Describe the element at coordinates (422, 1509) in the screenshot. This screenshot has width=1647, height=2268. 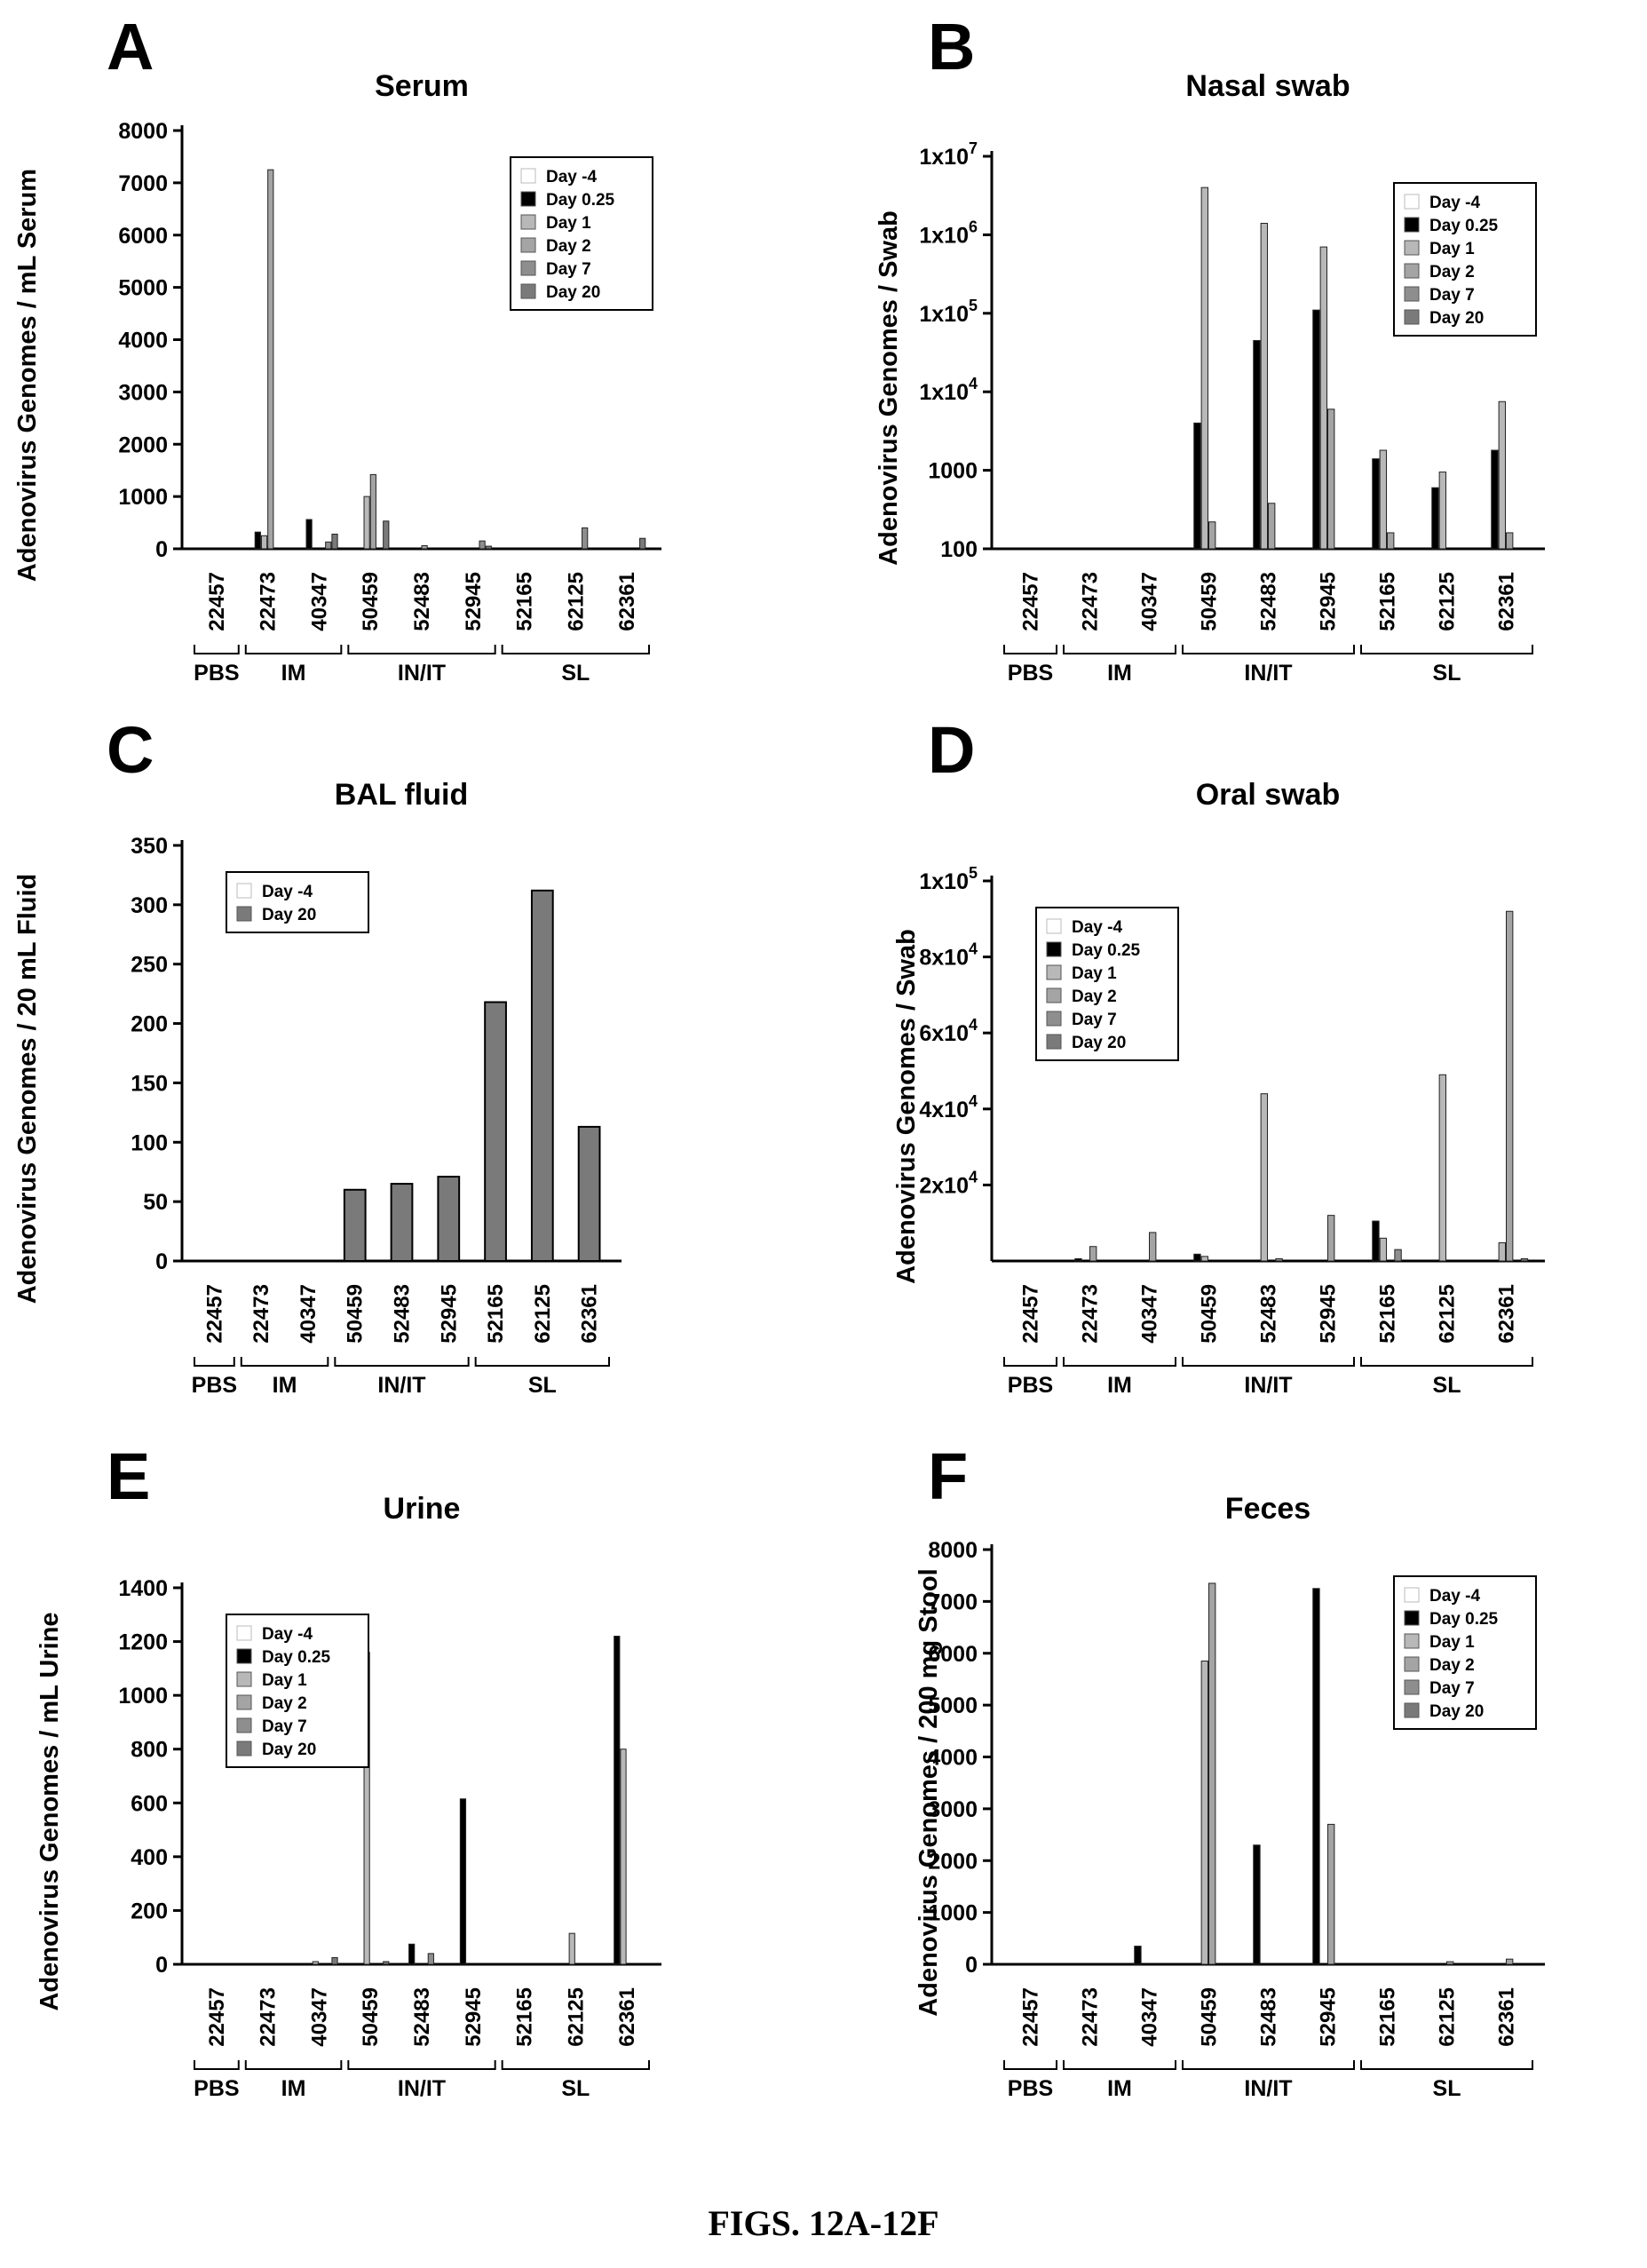
I see `chart-title: Urine` at that location.